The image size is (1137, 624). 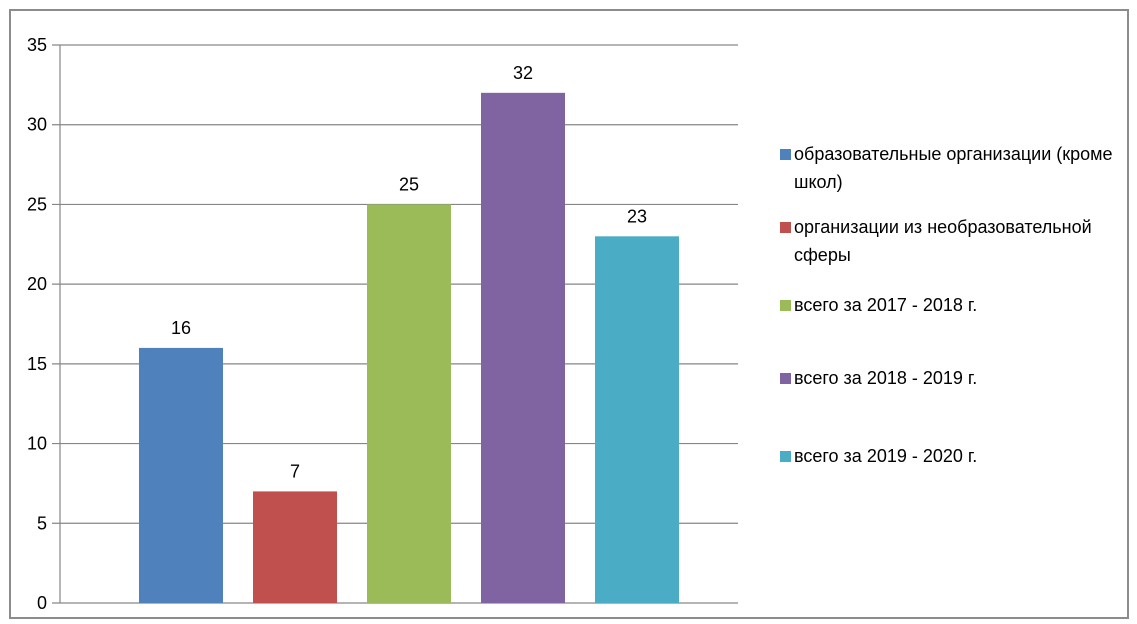 I want to click on y-tick-label: 0, so click(x=42, y=603).